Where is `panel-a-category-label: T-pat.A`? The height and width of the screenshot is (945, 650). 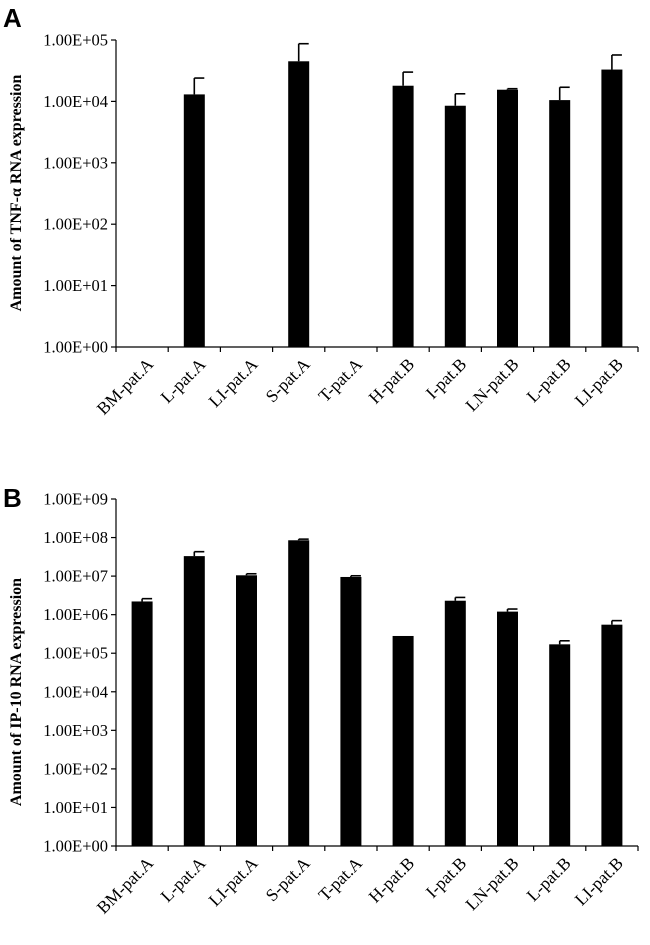
panel-a-category-label: T-pat.A is located at coordinates (340, 380).